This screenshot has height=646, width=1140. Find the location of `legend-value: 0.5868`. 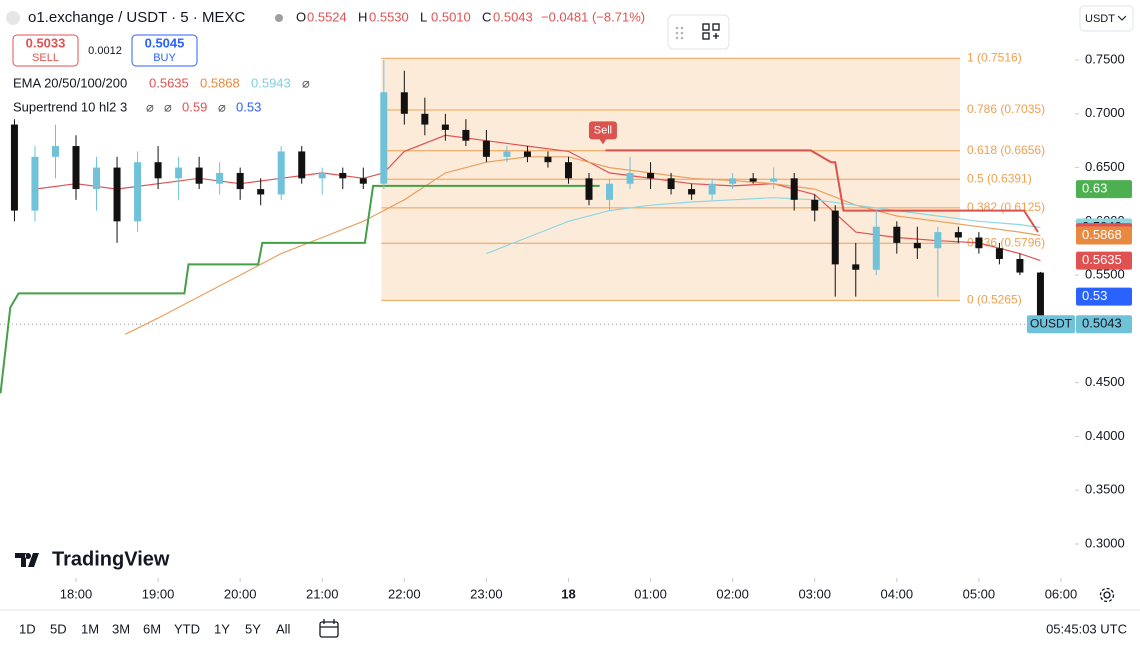

legend-value: 0.5868 is located at coordinates (220, 82).